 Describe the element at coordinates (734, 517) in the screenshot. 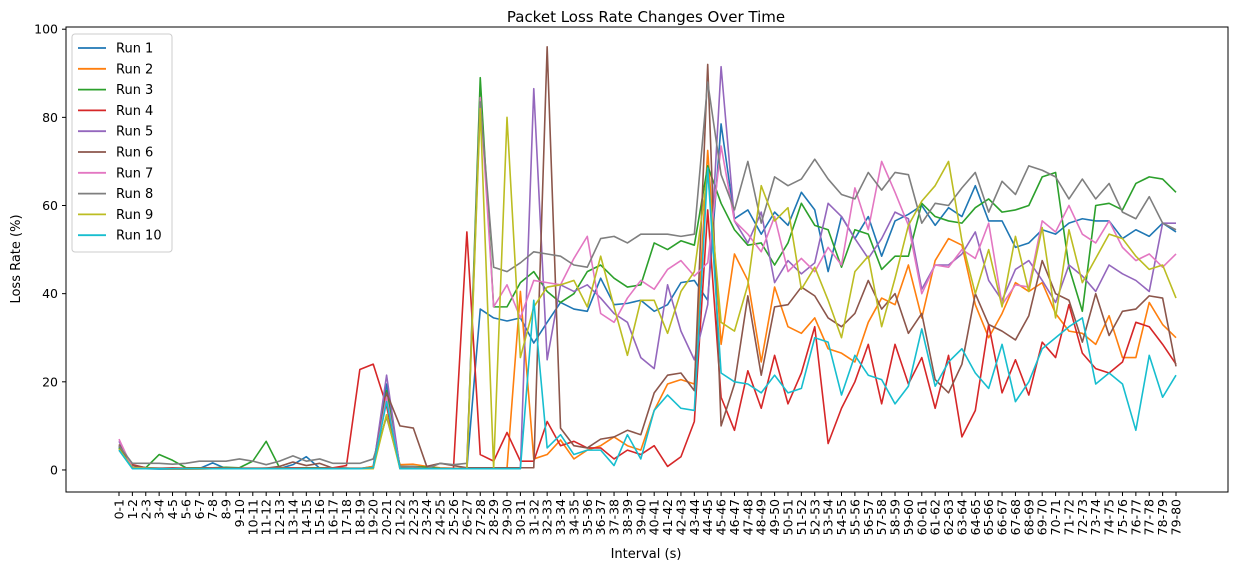

I see `x-tick-label: 46-47` at that location.